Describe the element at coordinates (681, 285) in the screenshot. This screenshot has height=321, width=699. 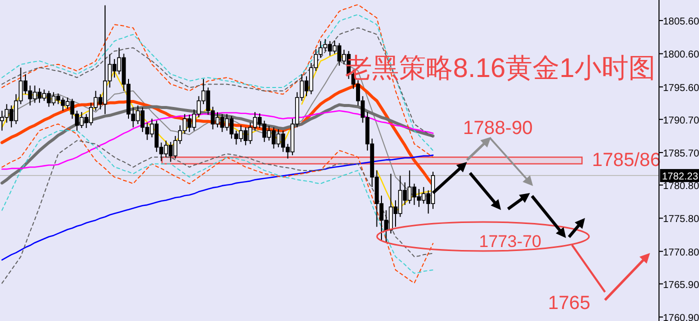
I see `y-tick-label: 1765.90` at that location.